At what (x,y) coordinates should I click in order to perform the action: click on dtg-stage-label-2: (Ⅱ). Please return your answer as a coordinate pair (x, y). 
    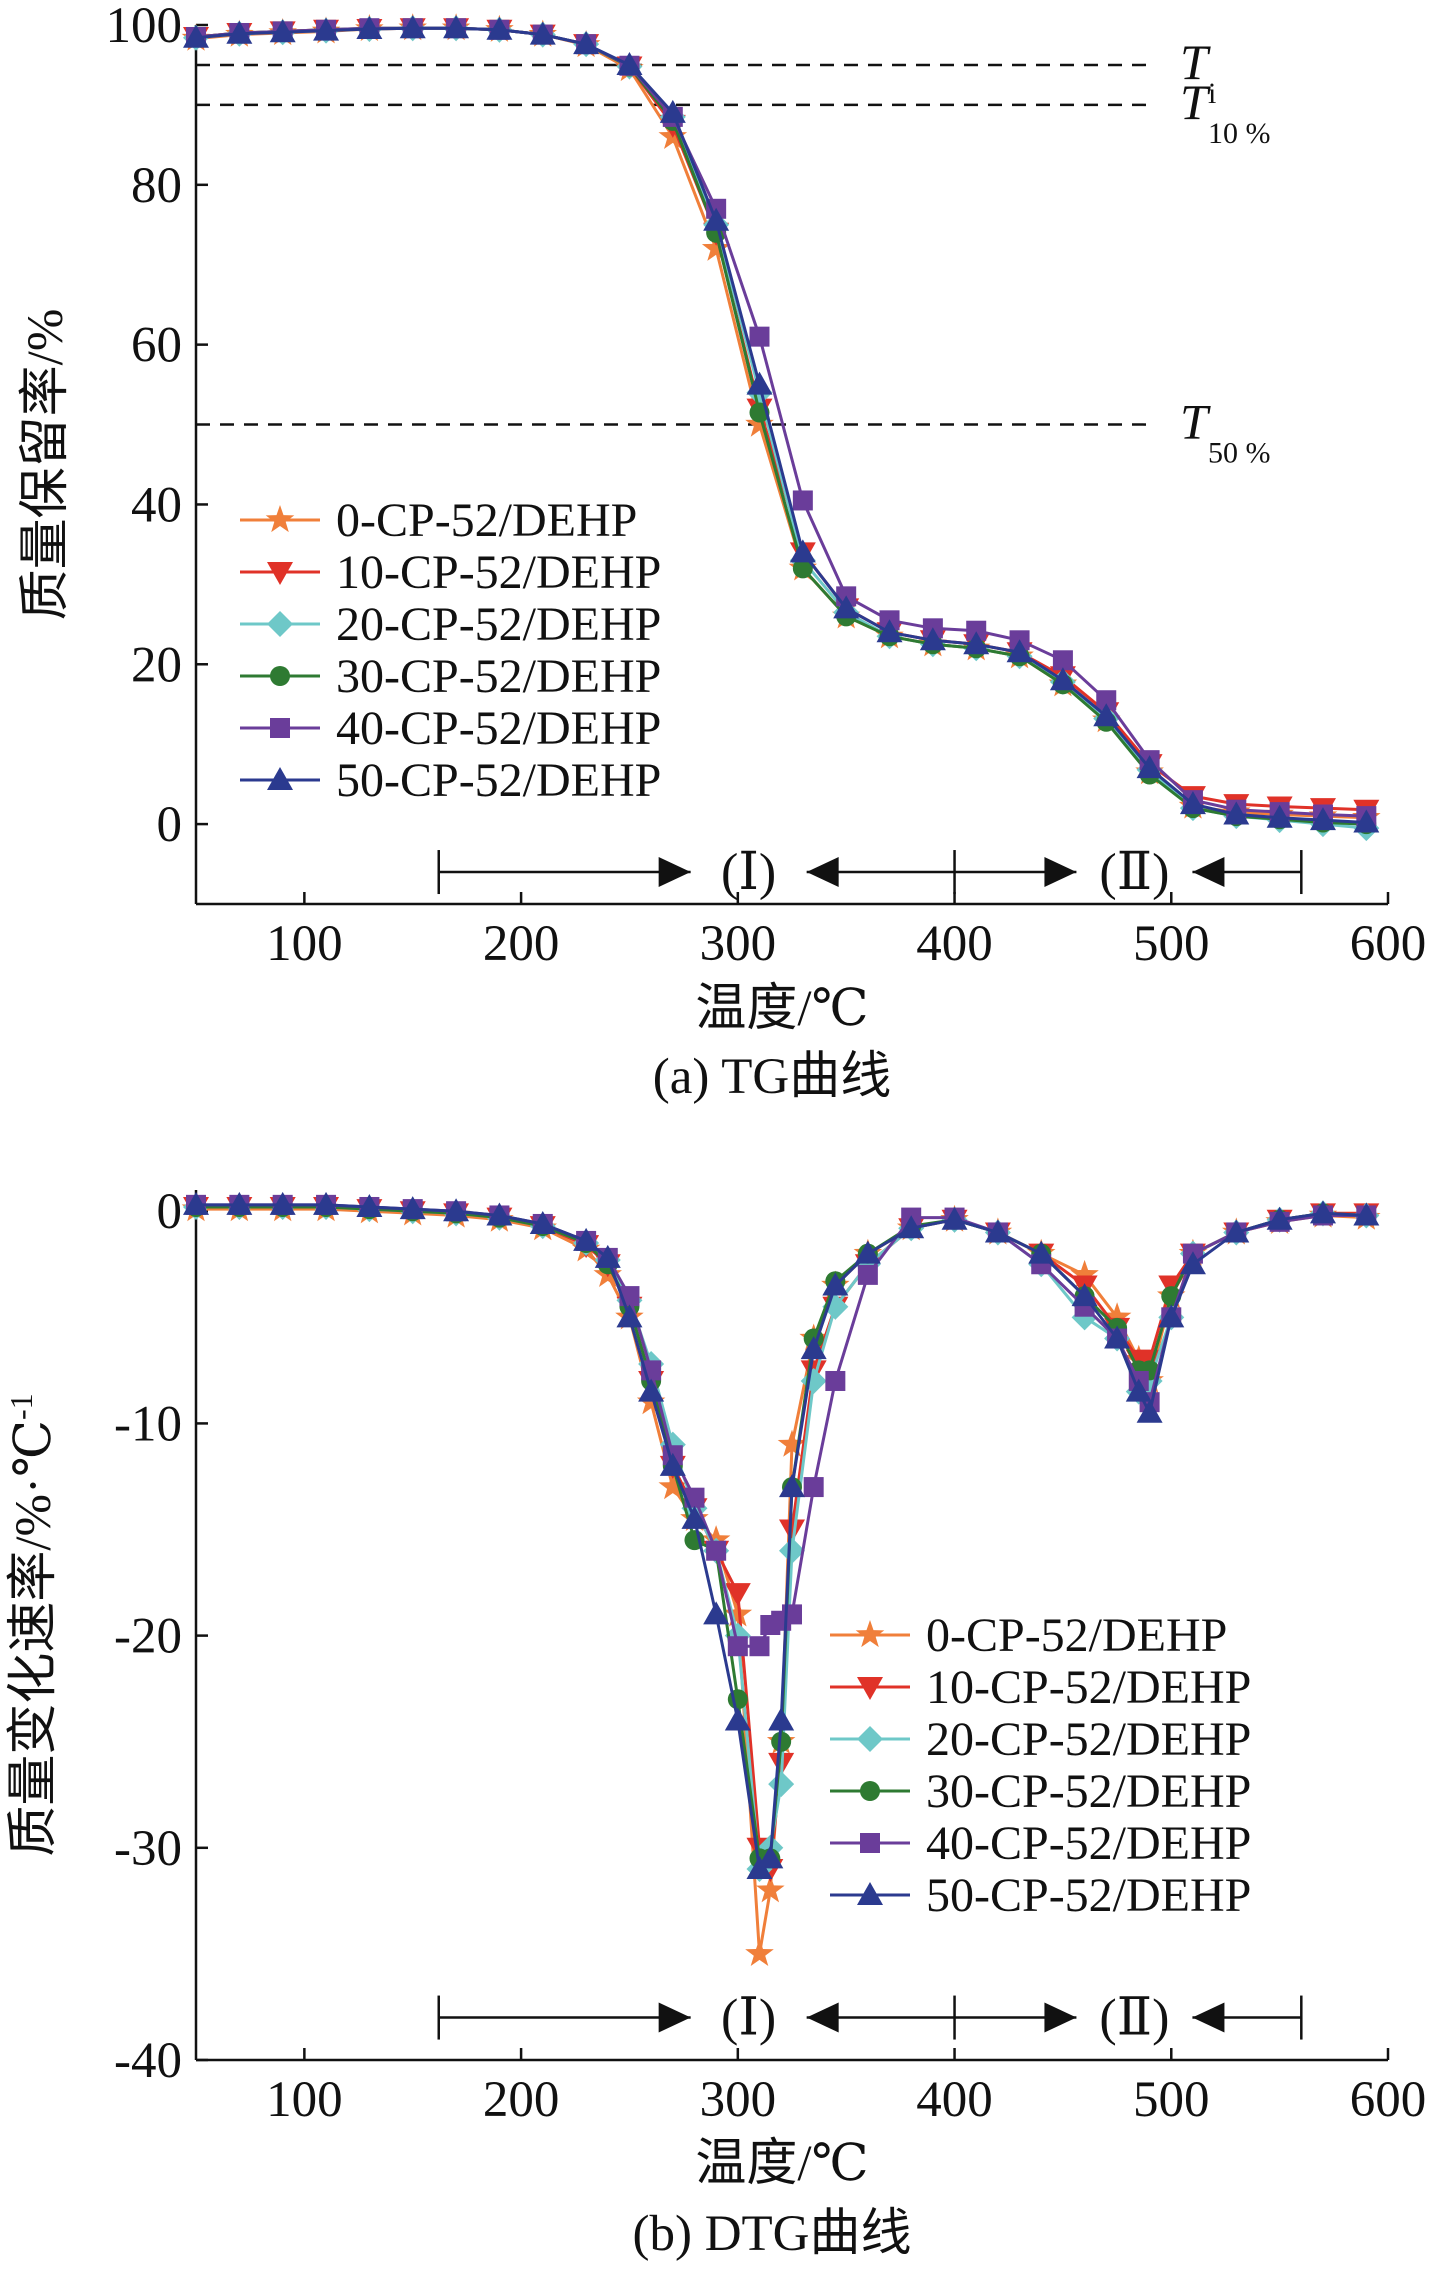
    Looking at the image, I should click on (1134, 2018).